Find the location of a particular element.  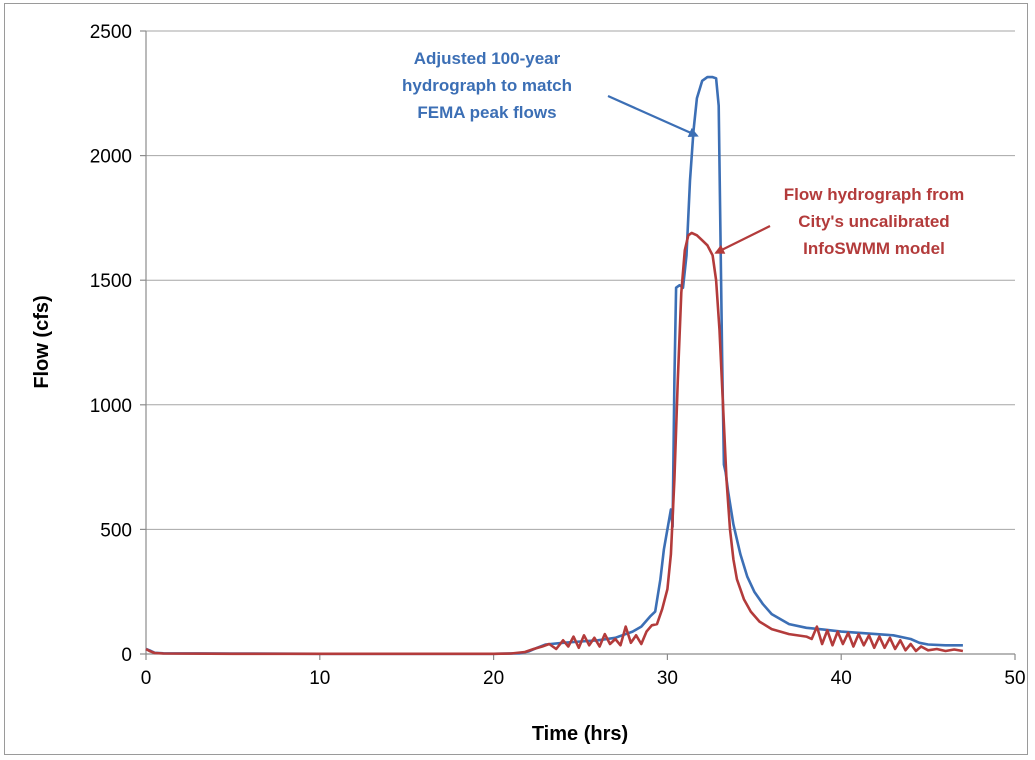

x-tick-label: 0 is located at coordinates (146, 678).